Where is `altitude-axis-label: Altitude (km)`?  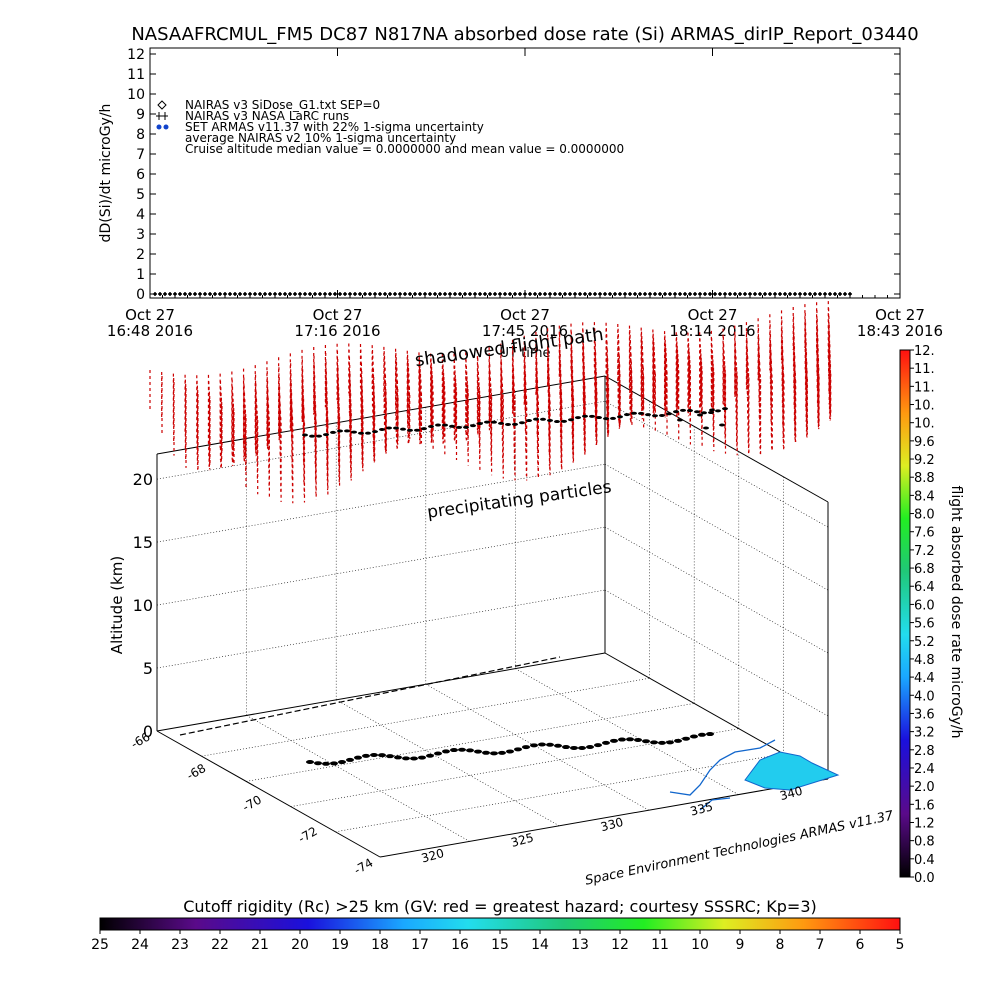
altitude-axis-label: Altitude (km) is located at coordinates (117, 605).